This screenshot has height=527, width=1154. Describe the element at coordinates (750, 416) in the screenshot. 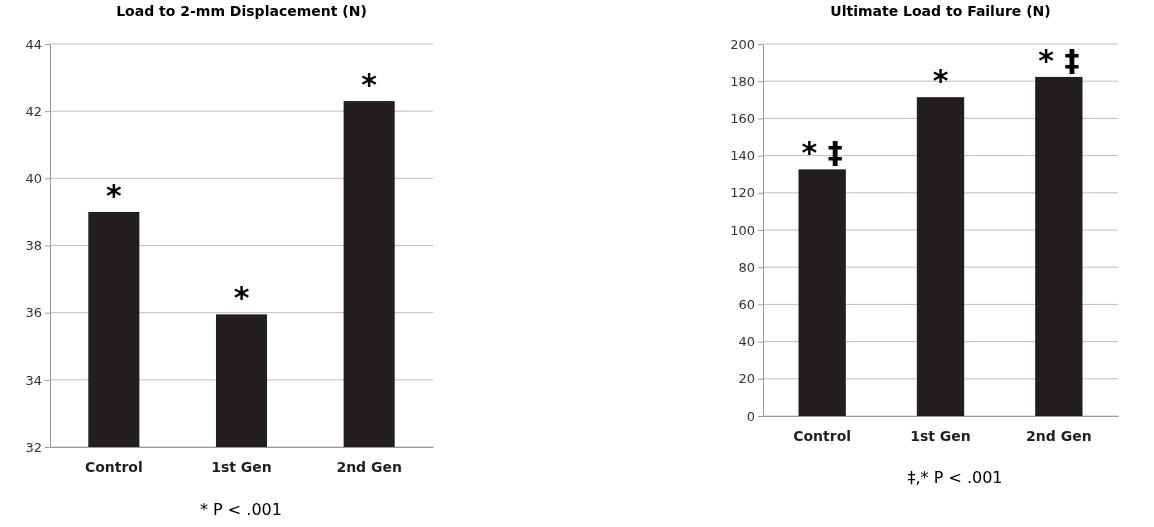

I see `y-tick-label: 0` at that location.